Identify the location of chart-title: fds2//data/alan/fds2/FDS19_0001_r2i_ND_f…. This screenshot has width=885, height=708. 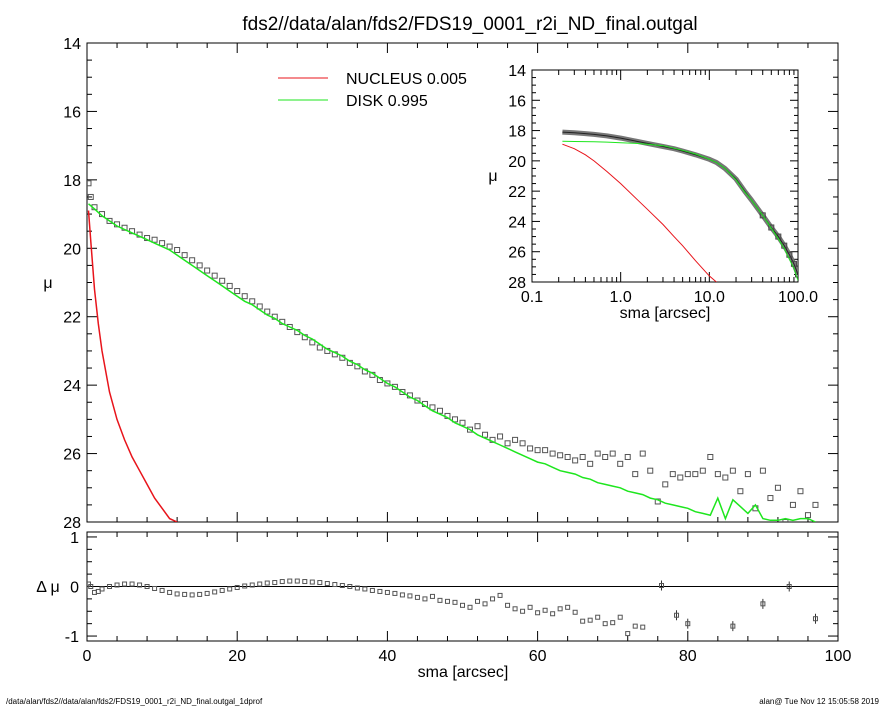
(469, 24).